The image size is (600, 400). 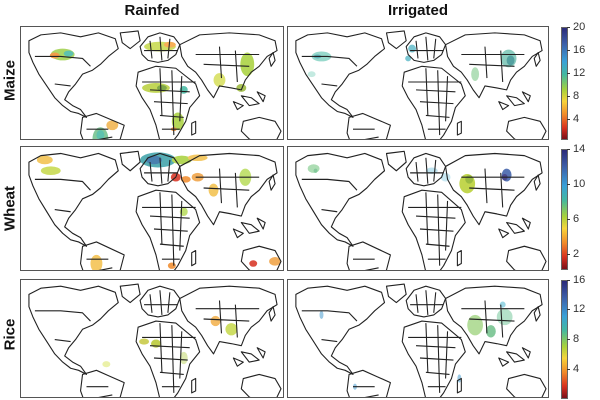 I want to click on colorbar-rice-tick: 16, so click(x=575, y=280).